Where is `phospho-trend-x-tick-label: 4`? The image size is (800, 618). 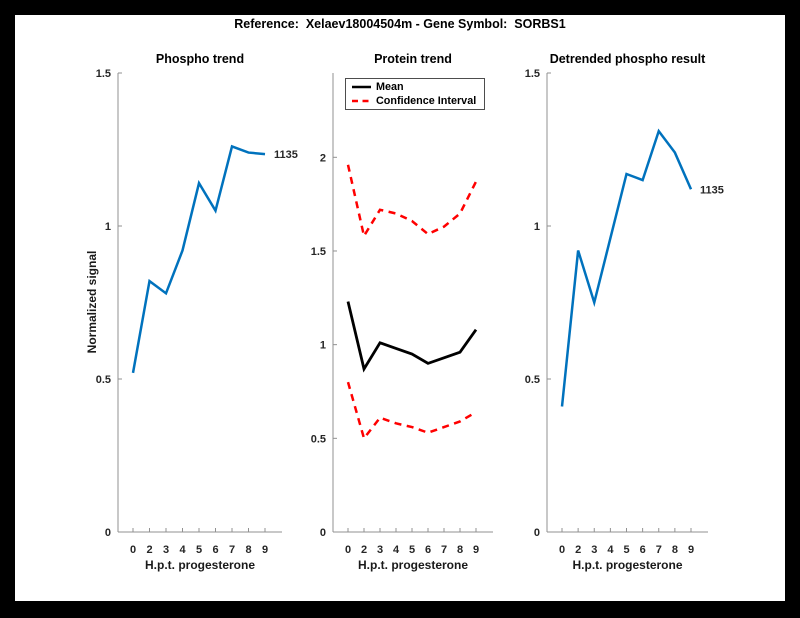 phospho-trend-x-tick-label: 4 is located at coordinates (182, 550).